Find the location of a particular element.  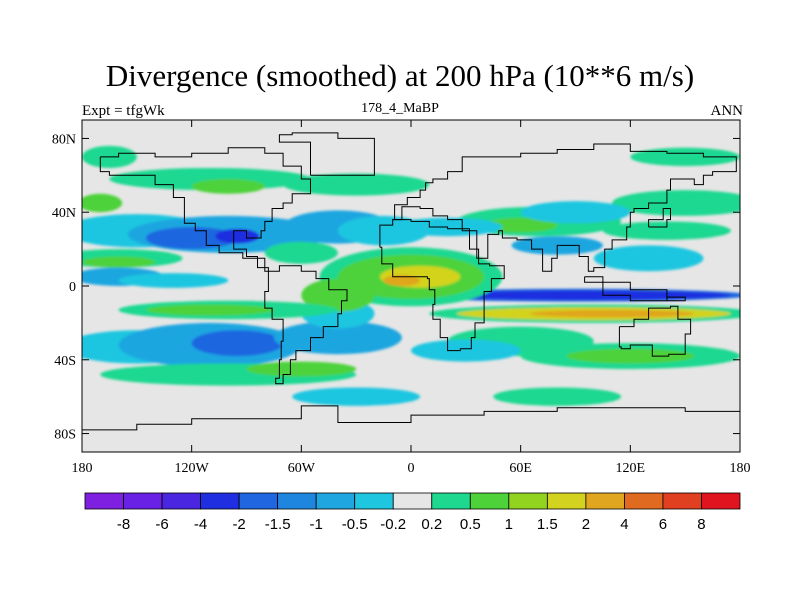

colorbar-label: 1.5 is located at coordinates (547, 524).